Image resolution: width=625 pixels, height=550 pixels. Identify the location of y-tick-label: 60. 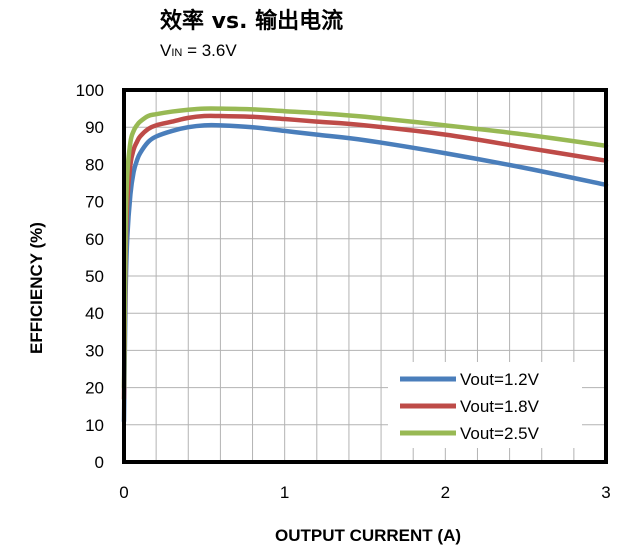
(94, 239).